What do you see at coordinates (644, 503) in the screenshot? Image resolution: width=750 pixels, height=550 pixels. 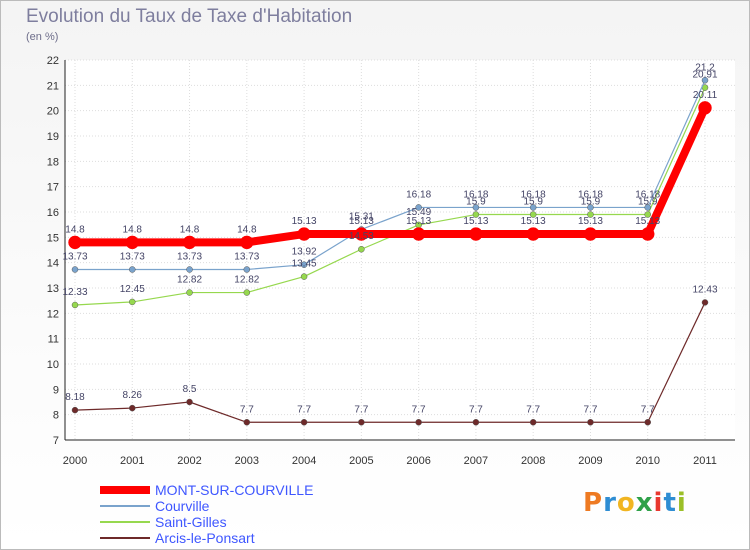 I see `logo-letter: x` at bounding box center [644, 503].